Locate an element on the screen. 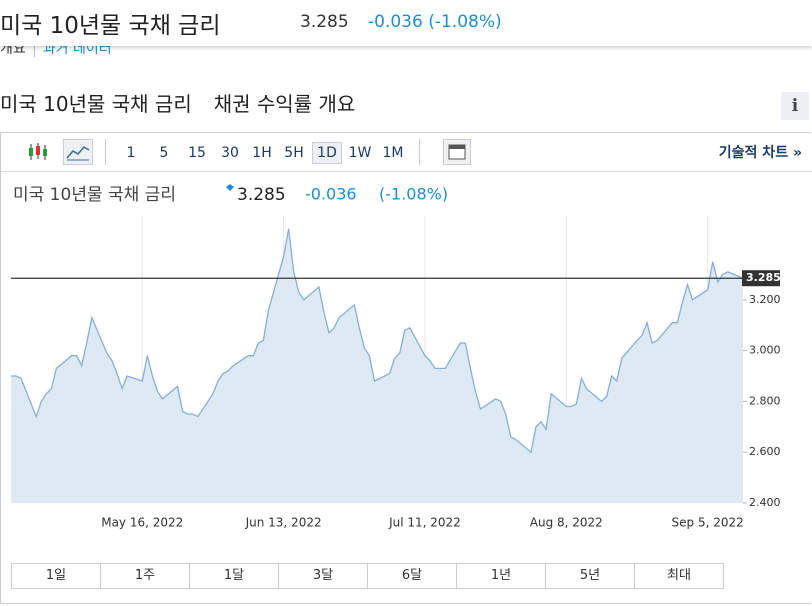  y-tick-label: 3.000 is located at coordinates (765, 350).